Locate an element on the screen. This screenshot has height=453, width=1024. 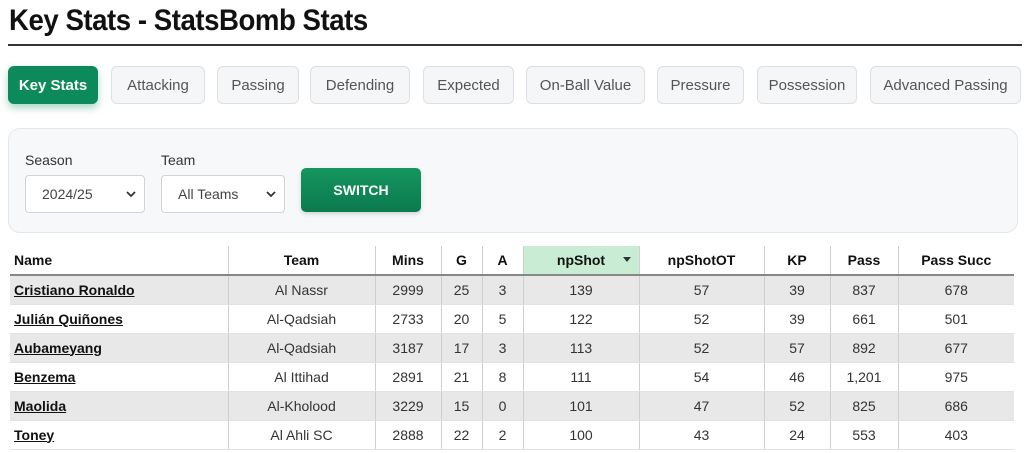
cell-mins: 3187 is located at coordinates (407, 348).